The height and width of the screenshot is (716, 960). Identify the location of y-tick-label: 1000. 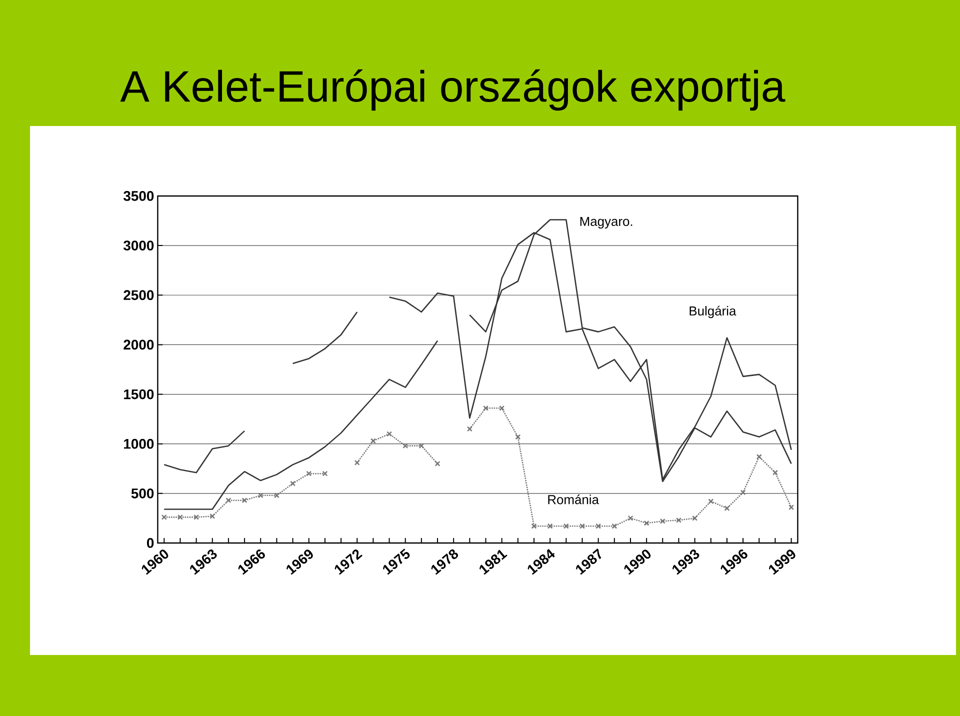
(139, 443).